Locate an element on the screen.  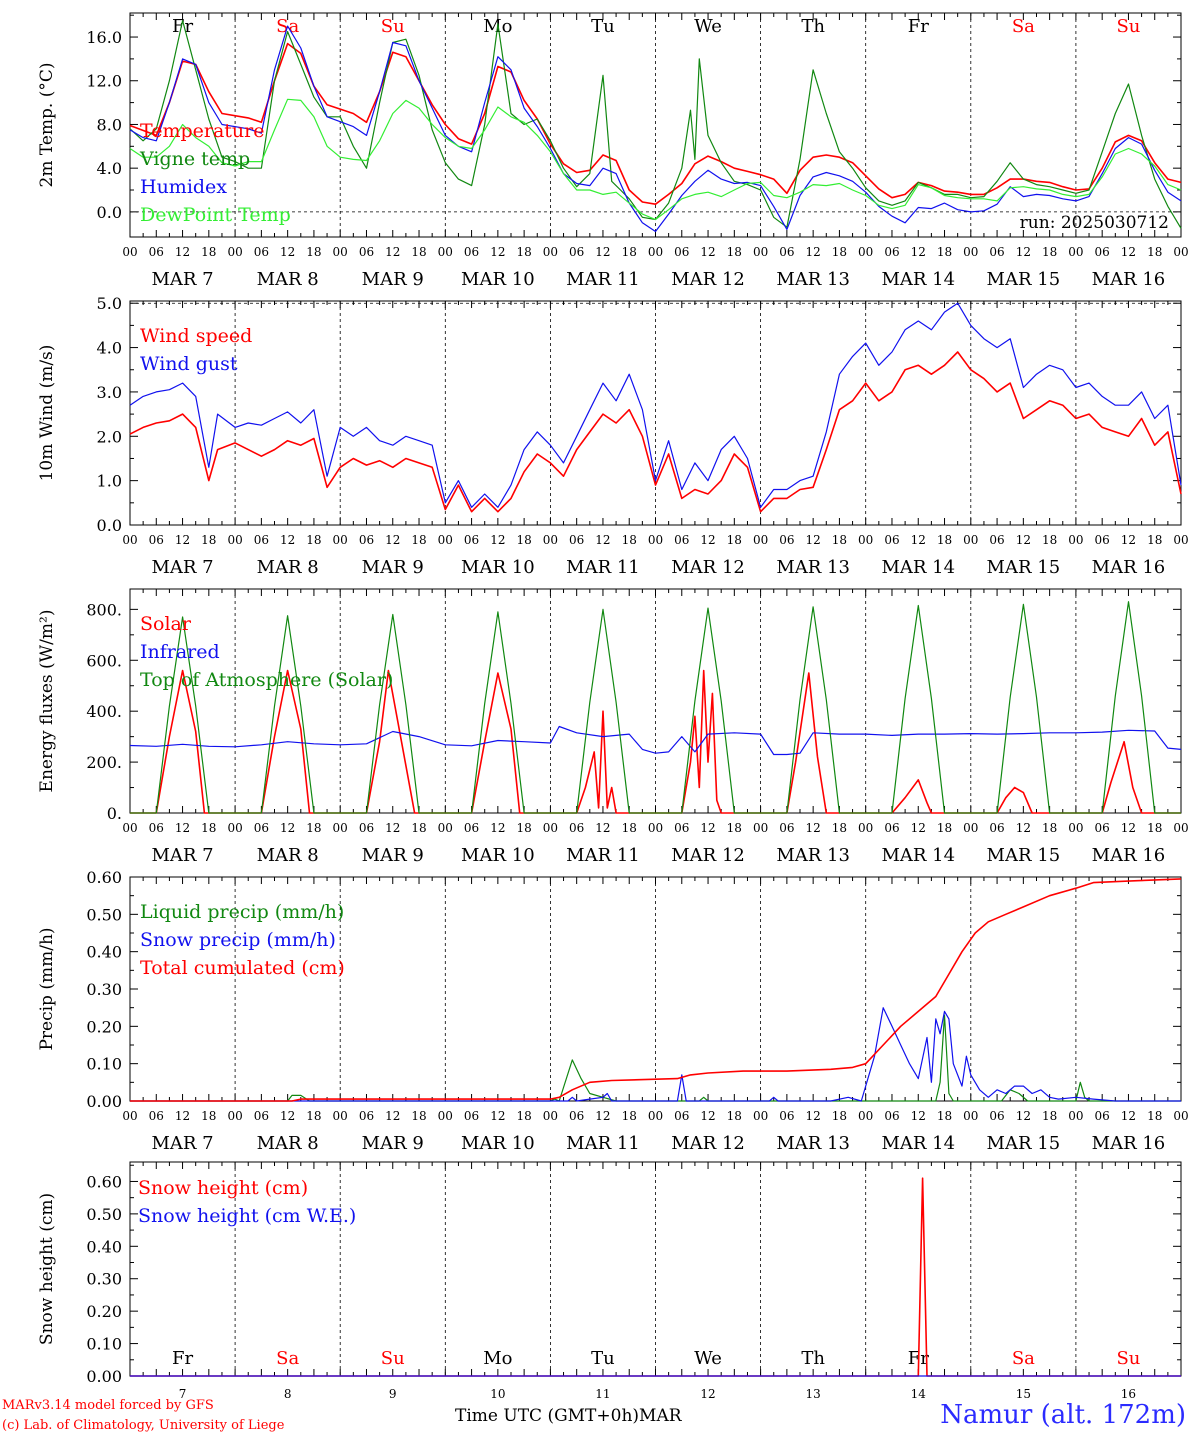
legend-entry: Total cumulated (cm) is located at coordinates (242, 968).